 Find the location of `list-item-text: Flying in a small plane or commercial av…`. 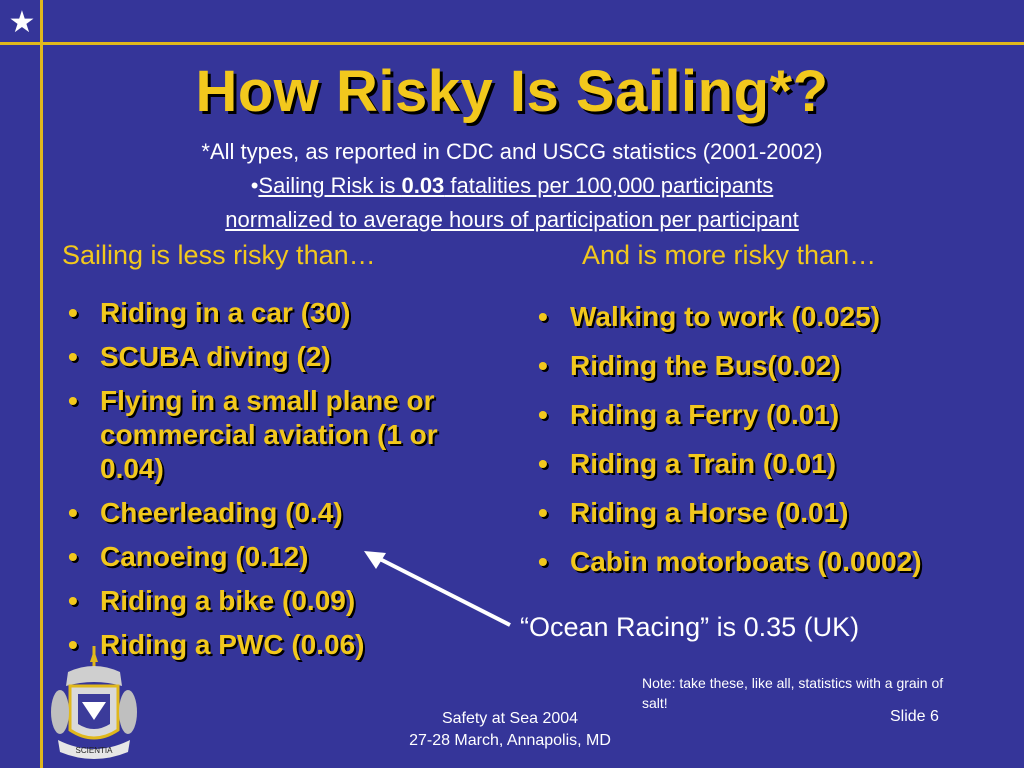

list-item-text: Flying in a small plane or commercial av… is located at coordinates (269, 434).